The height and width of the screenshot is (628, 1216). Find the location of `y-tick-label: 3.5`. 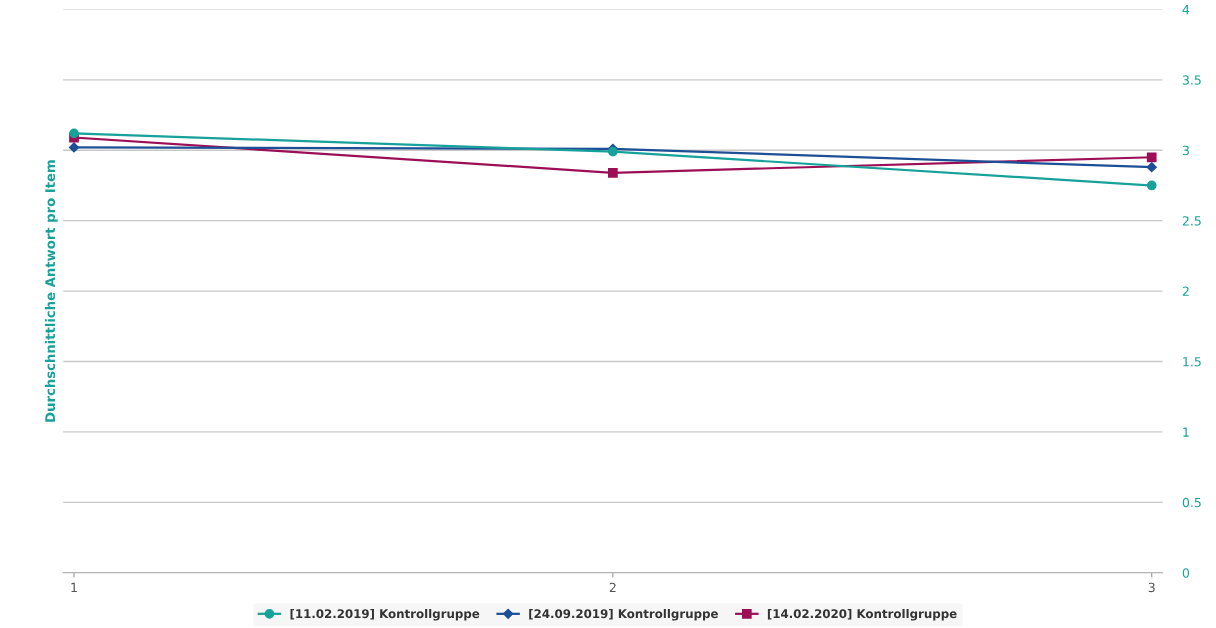

y-tick-label: 3.5 is located at coordinates (1191, 80).